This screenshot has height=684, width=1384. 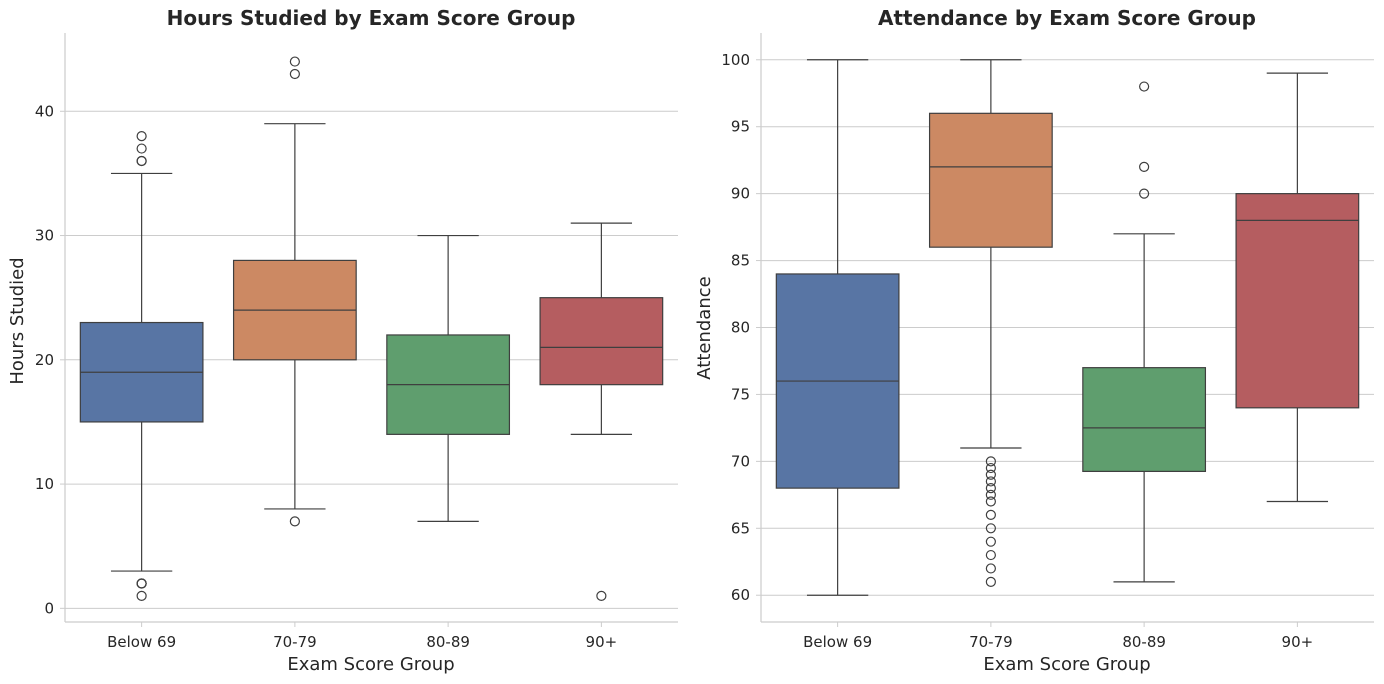 I want to click on y-ticks: 0 10 20 30 40, so click(x=50, y=359).